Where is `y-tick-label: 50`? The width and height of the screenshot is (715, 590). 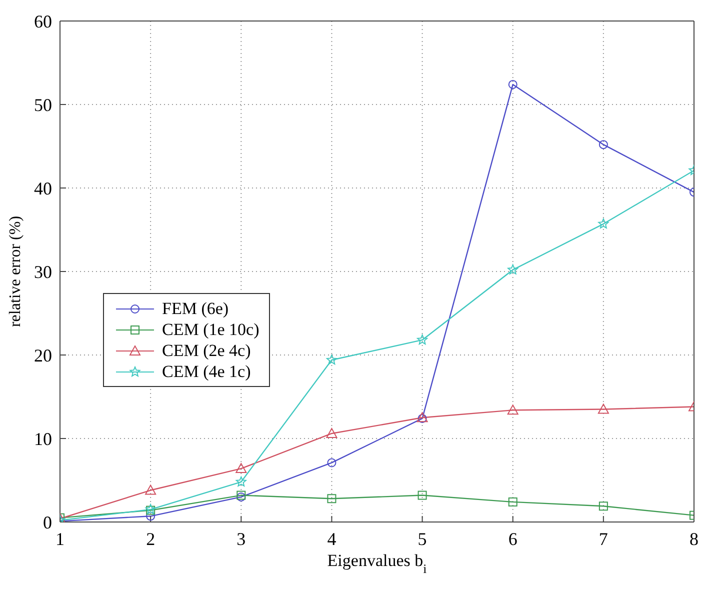
y-tick-label: 50 is located at coordinates (43, 104).